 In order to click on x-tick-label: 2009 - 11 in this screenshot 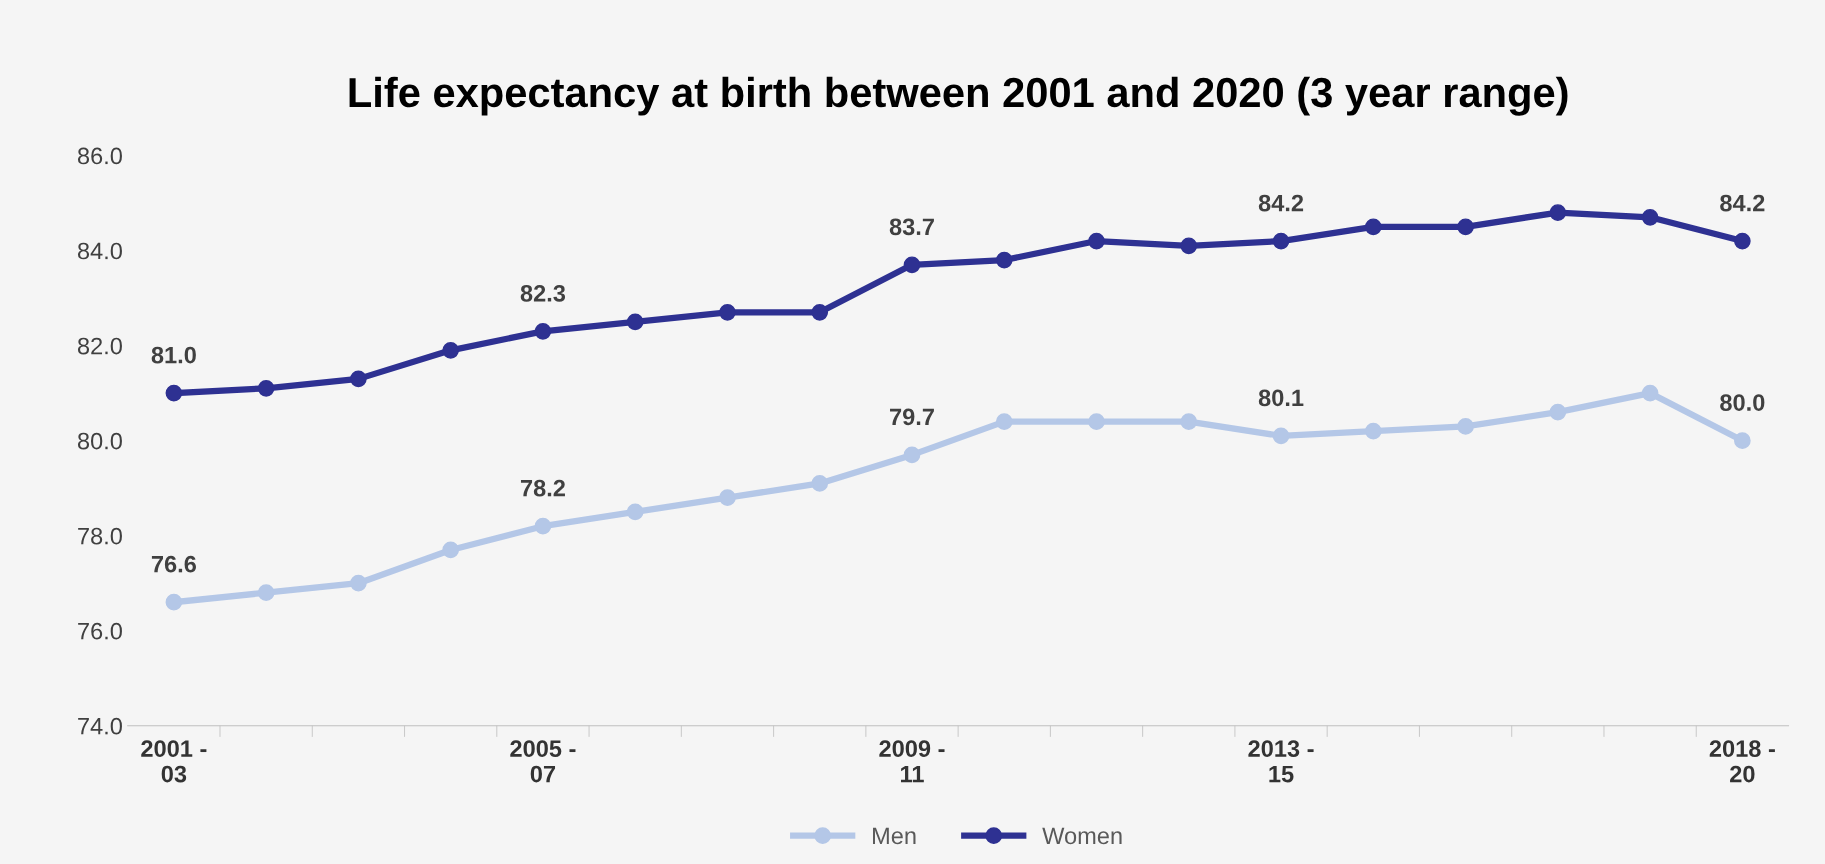, I will do `click(912, 761)`.